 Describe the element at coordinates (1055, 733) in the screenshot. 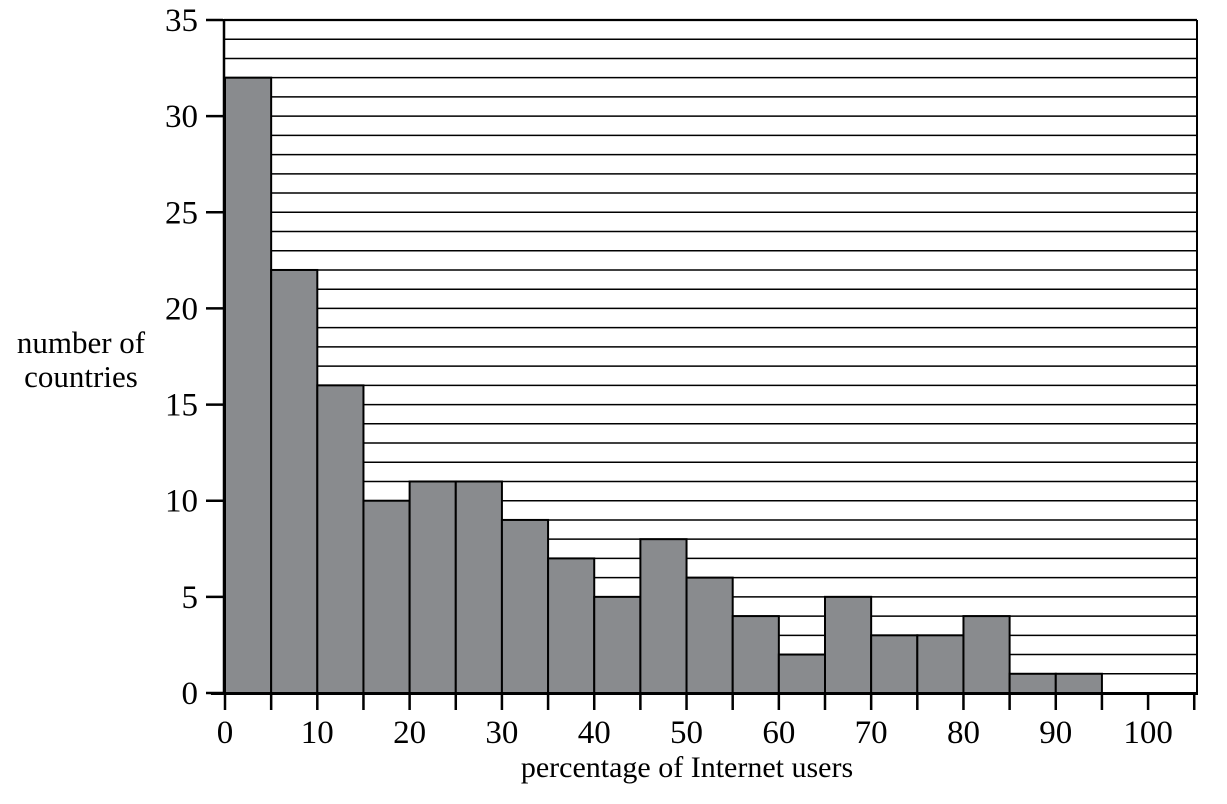

I see `x-tick-label: 90` at that location.